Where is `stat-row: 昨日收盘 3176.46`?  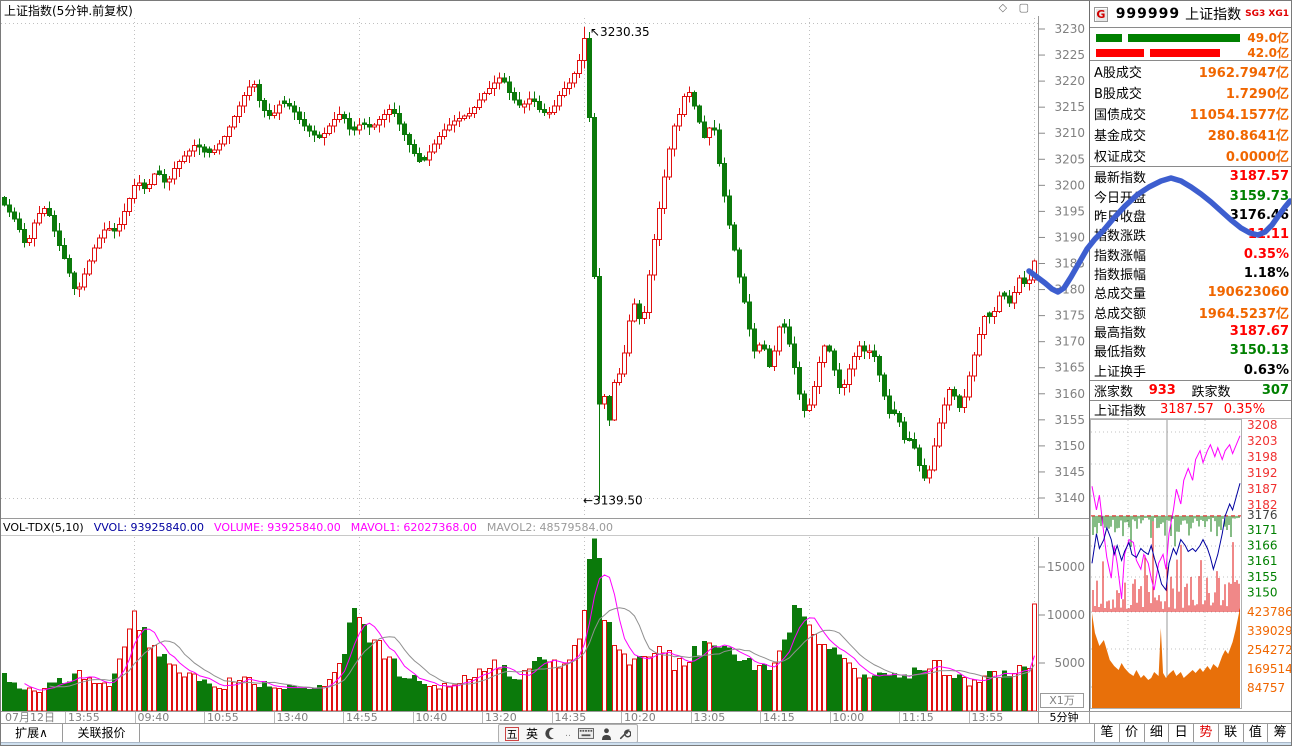
stat-row: 昨日收盘 3176.46 is located at coordinates (1190, 215).